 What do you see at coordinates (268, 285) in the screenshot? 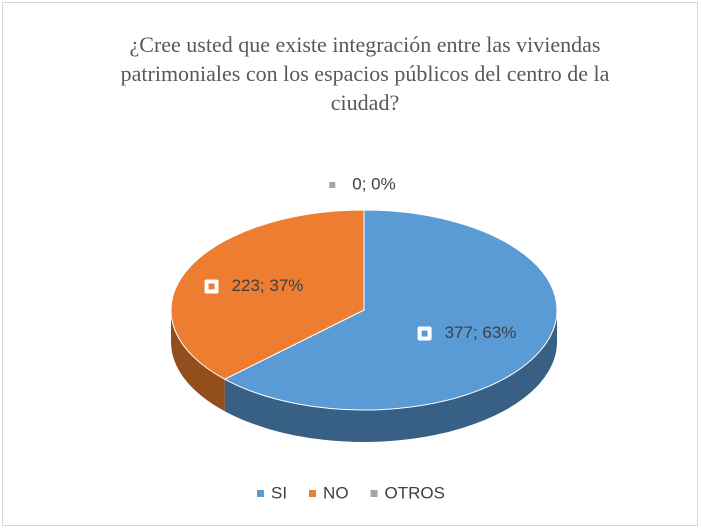
I see `data-label: 223; 37%` at bounding box center [268, 285].